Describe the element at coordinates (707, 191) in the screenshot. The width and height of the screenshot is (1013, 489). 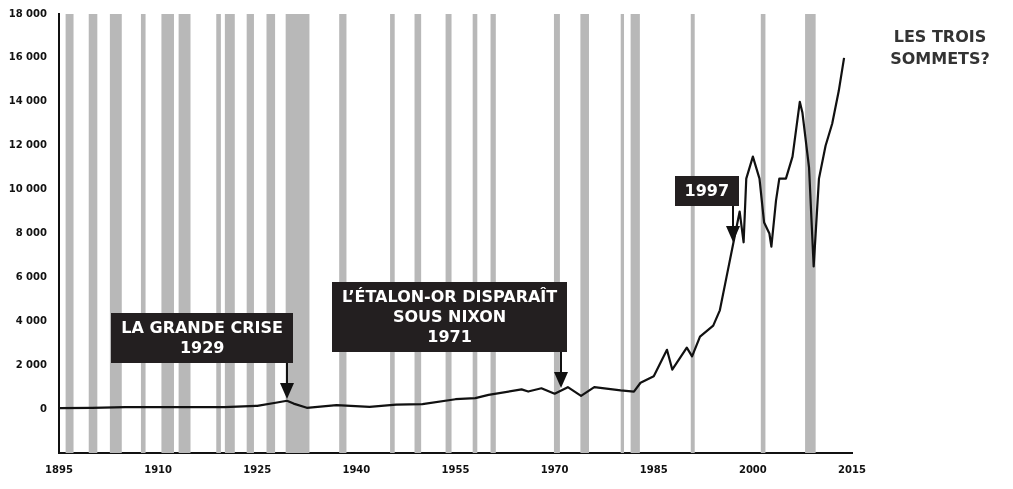
I see `annotation: 1997` at that location.